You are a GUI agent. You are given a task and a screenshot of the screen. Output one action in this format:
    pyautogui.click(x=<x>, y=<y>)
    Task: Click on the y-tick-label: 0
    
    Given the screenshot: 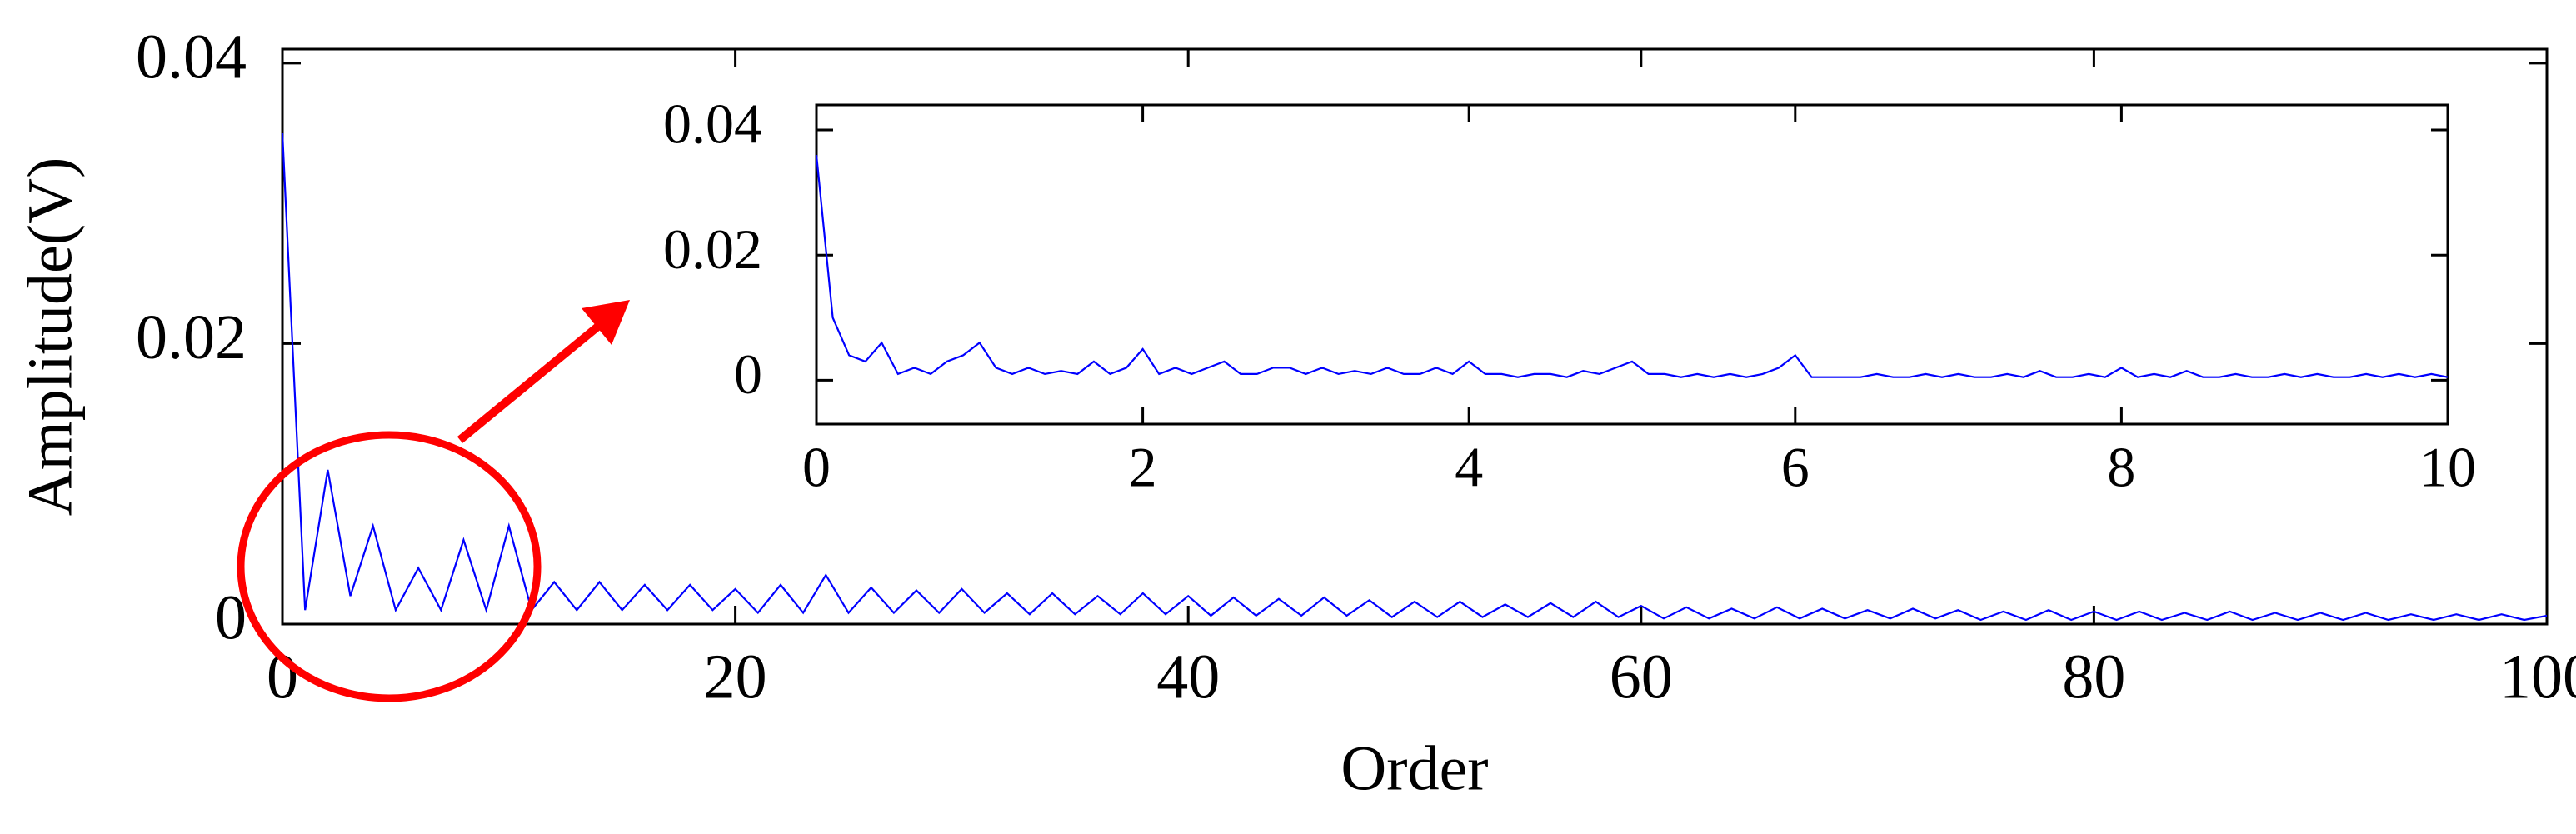 What is the action you would take?
    pyautogui.click(x=748, y=374)
    